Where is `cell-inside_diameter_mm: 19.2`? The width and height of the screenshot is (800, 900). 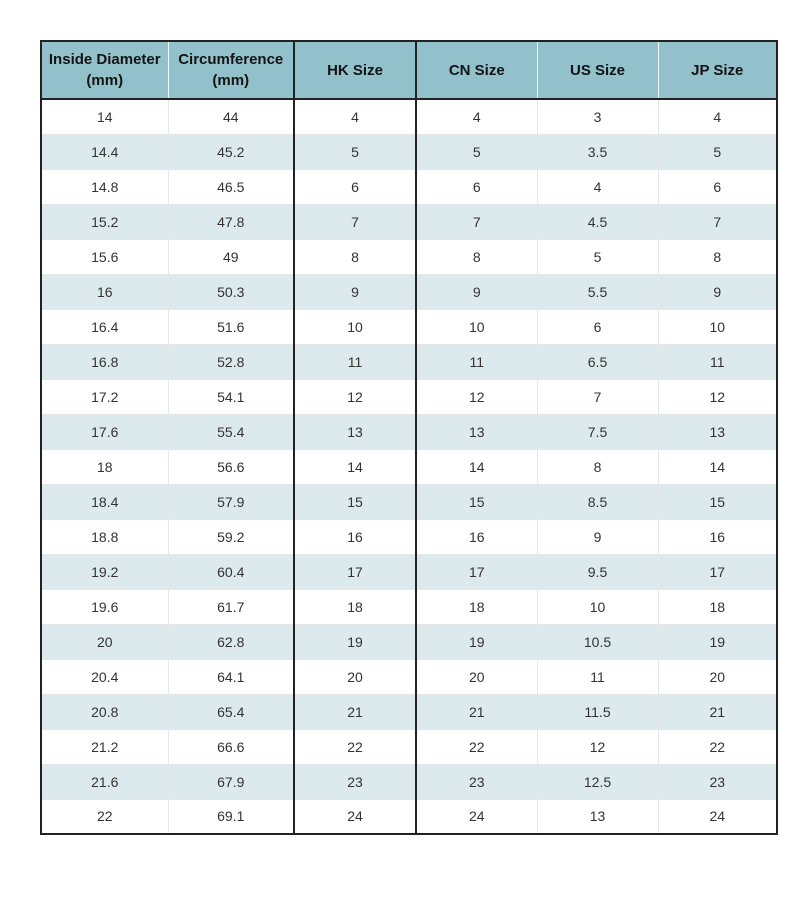
cell-inside_diameter_mm: 19.2 is located at coordinates (104, 571).